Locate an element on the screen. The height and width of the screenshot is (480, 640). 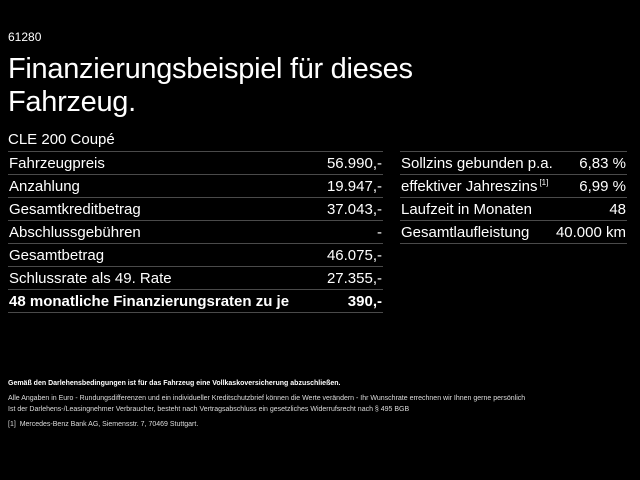
table-row: Laufzeit in Monaten 48 is located at coordinates (513, 209).